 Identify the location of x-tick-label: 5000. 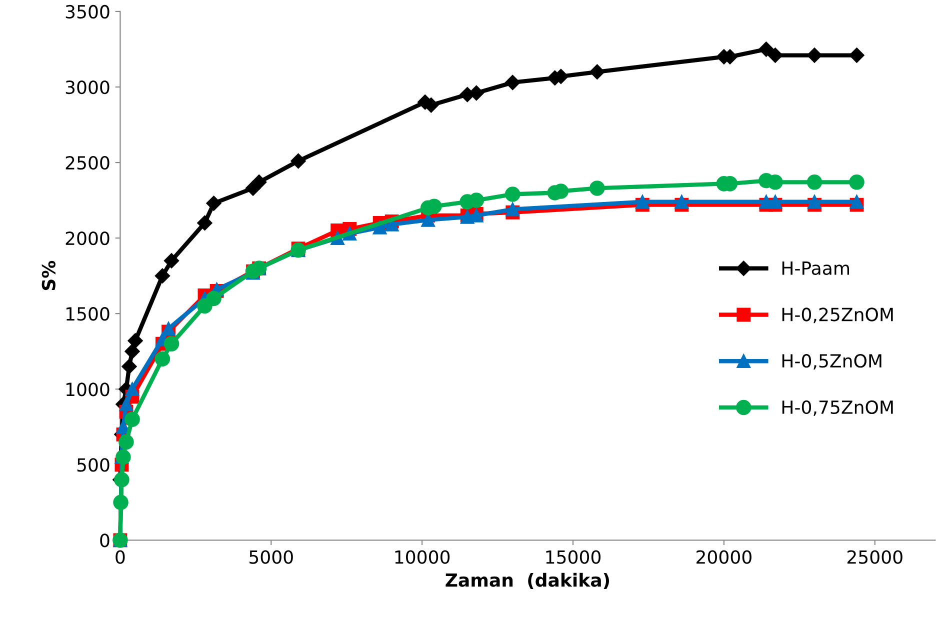
(271, 557).